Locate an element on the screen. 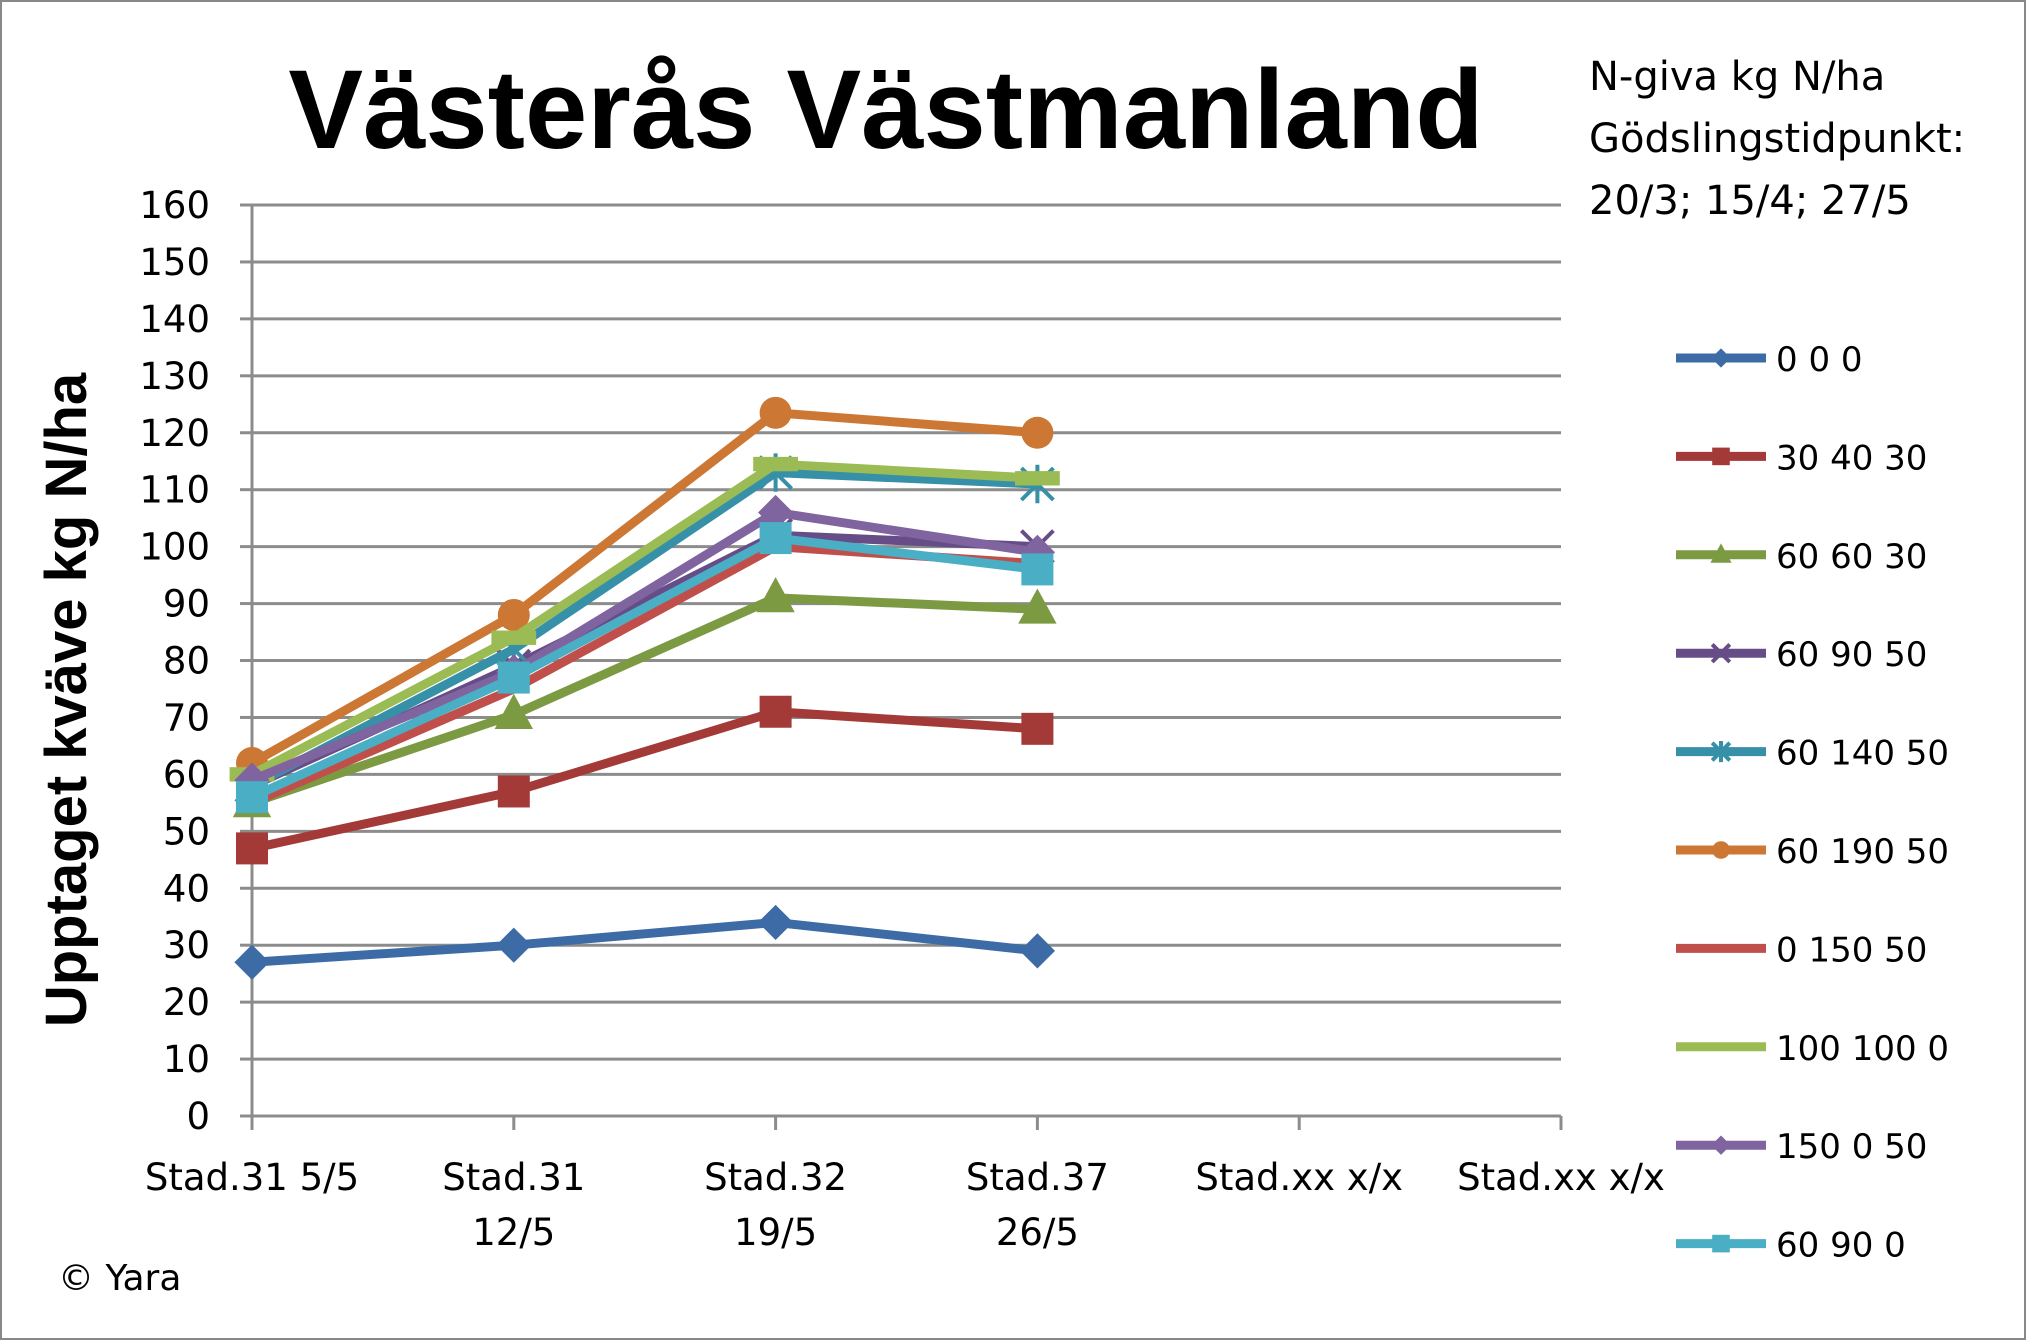 The width and height of the screenshot is (2026, 1340). y-tick-label: 80 is located at coordinates (186, 661).